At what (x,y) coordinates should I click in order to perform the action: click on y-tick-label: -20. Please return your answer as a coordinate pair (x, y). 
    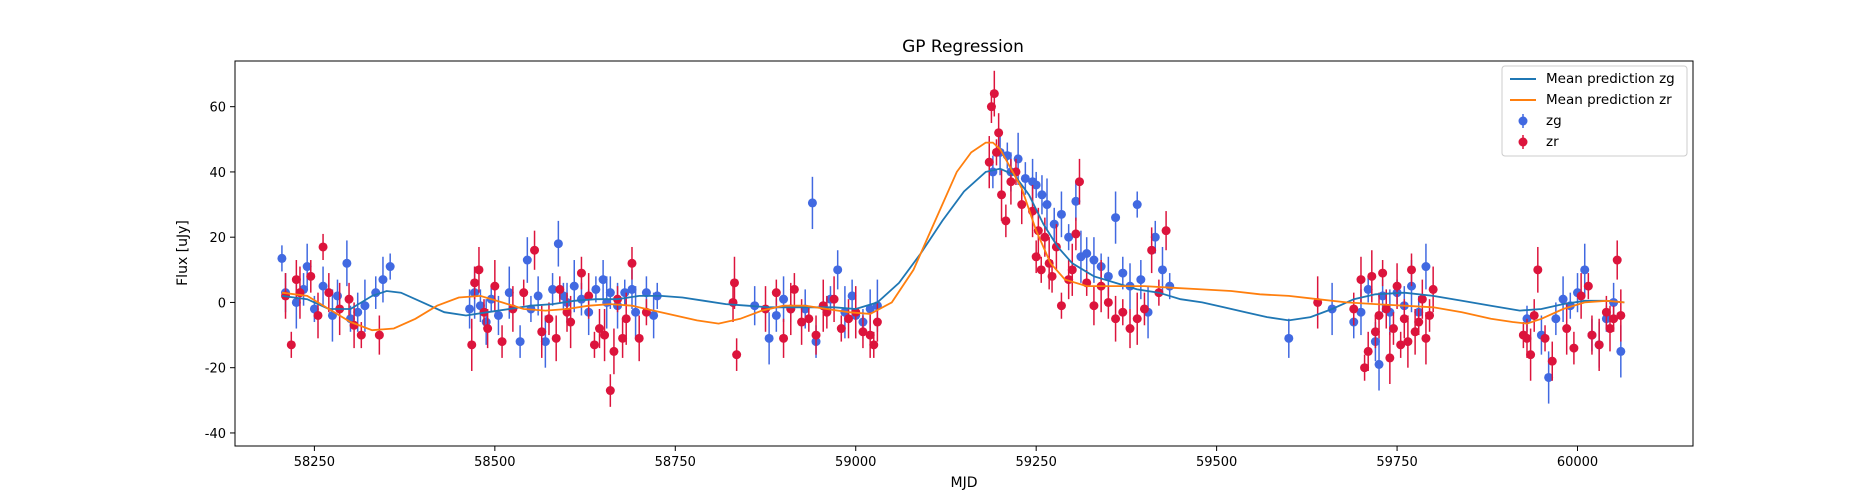
    Looking at the image, I should click on (215, 369).